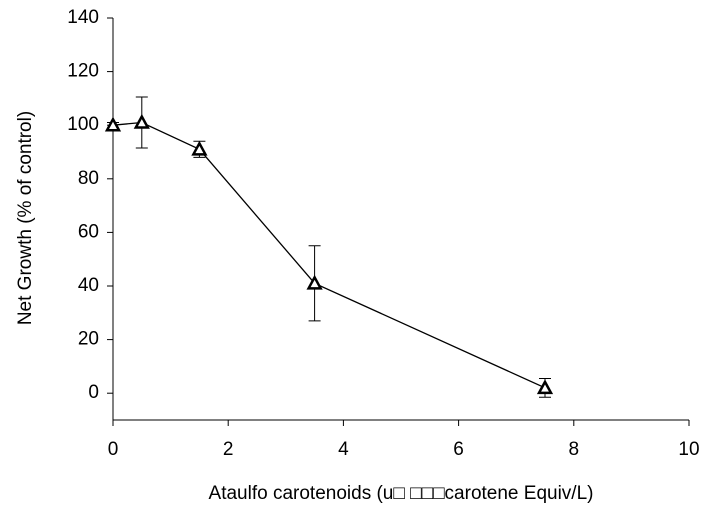 The height and width of the screenshot is (514, 707). What do you see at coordinates (113, 449) in the screenshot?
I see `x-tick-label: 0` at bounding box center [113, 449].